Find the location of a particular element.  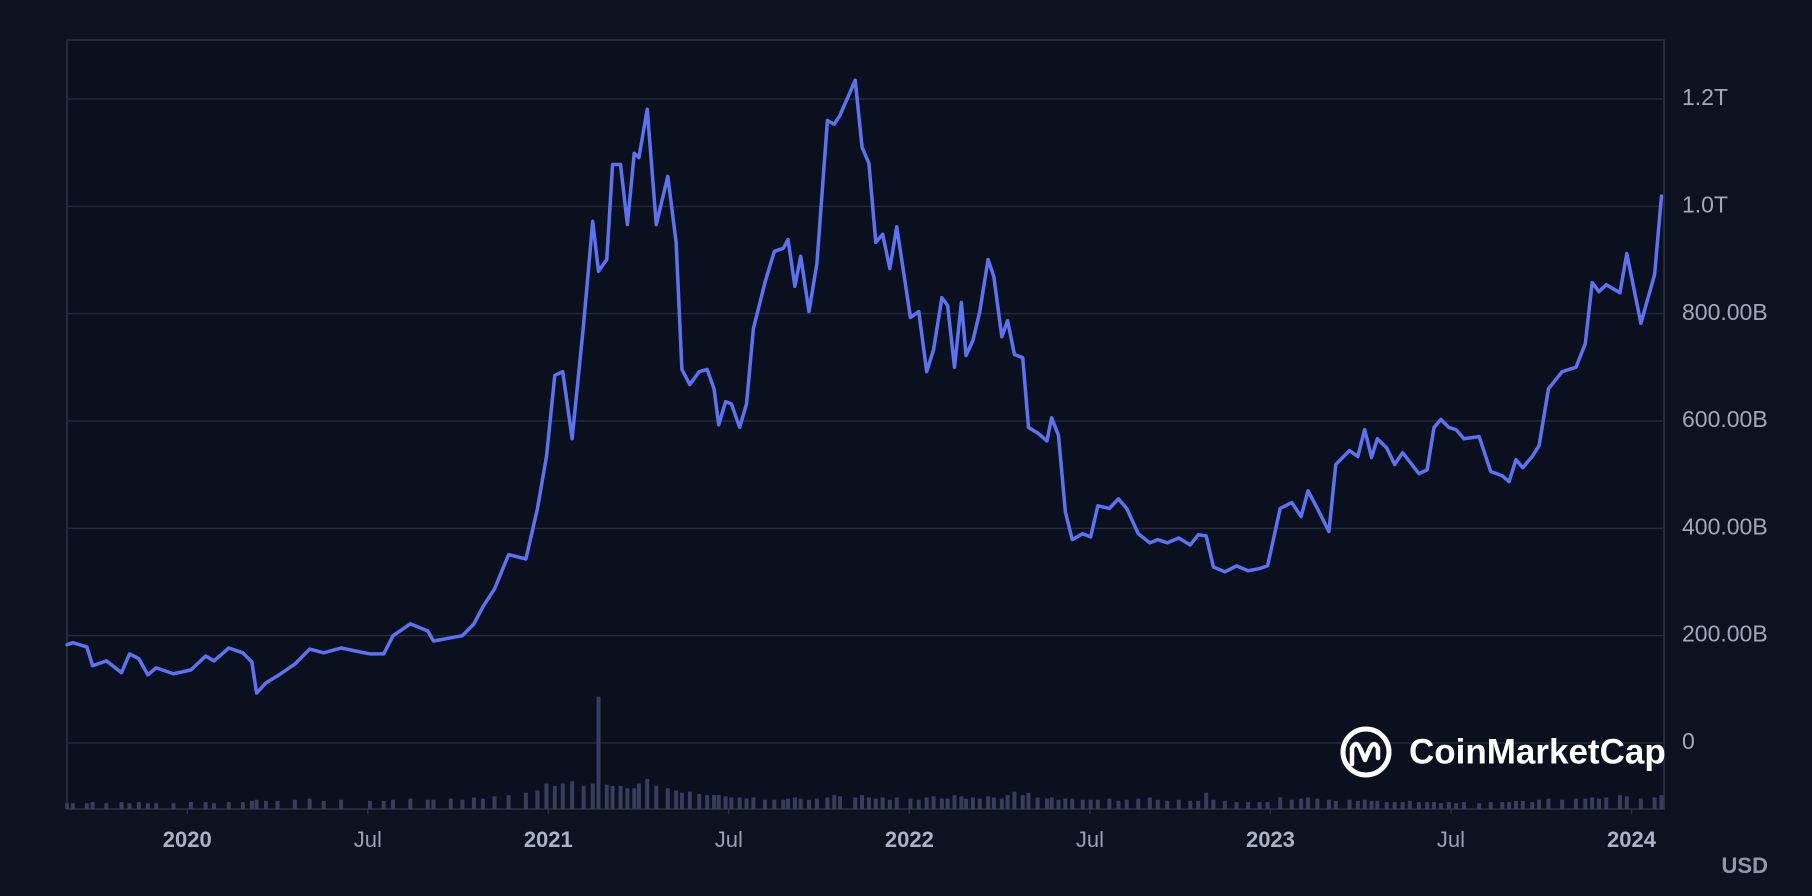

y-tick-label: 400.00B is located at coordinates (1725, 526).